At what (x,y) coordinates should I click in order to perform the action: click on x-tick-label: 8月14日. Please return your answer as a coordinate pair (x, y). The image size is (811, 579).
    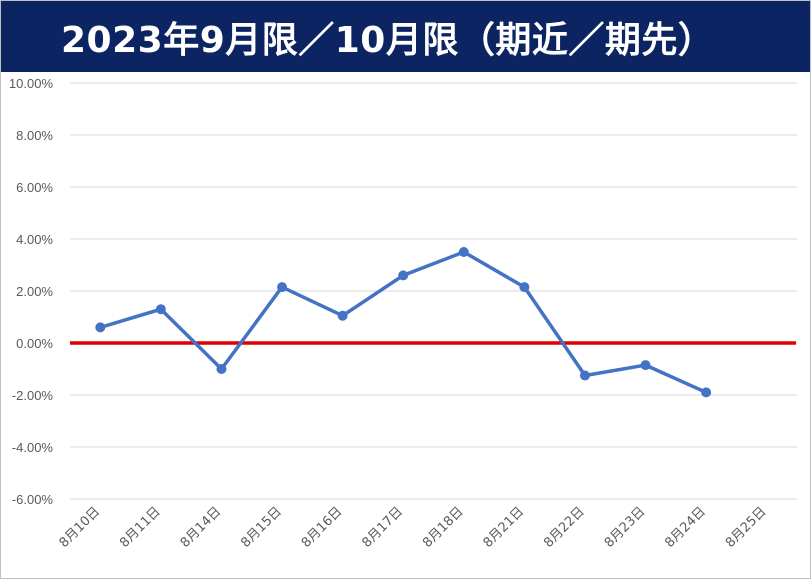
    Looking at the image, I should click on (201, 527).